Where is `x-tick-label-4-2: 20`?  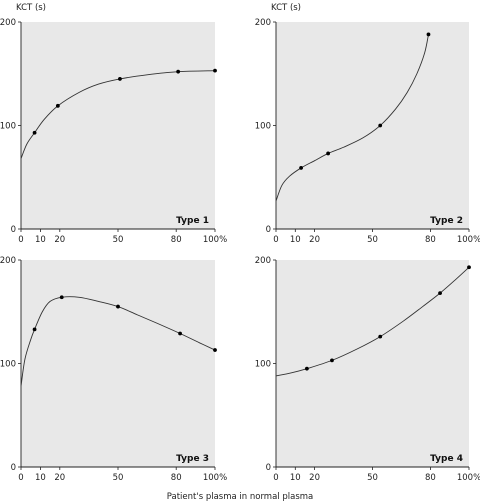
x-tick-label-4-2: 20 is located at coordinates (314, 478).